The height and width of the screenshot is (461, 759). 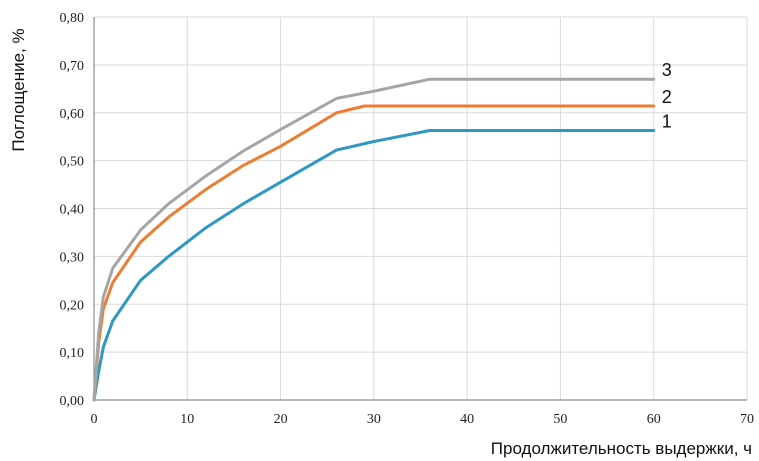 I want to click on y-tick-label: 0,10, so click(x=72, y=353).